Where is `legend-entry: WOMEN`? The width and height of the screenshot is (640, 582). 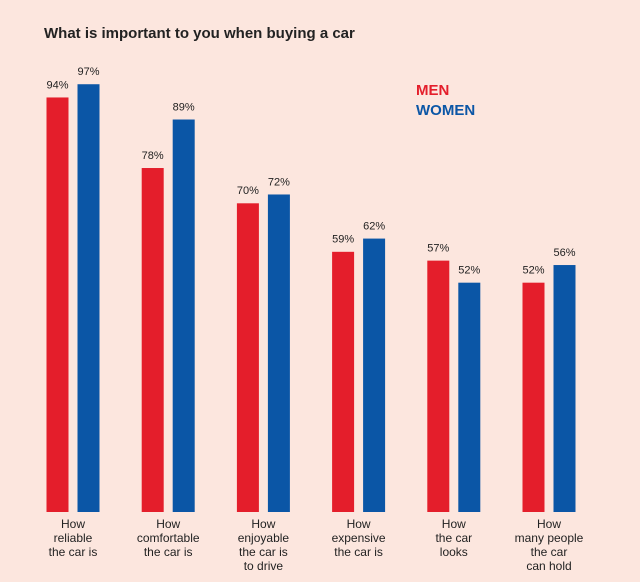
legend-entry: WOMEN is located at coordinates (445, 110).